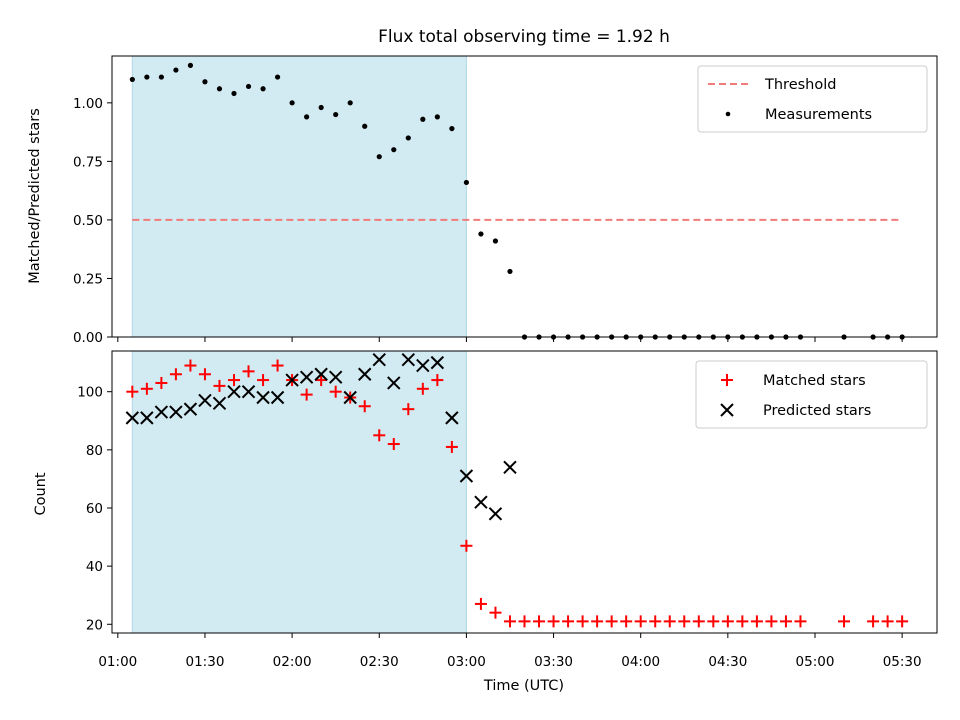 This screenshot has width=960, height=720. What do you see at coordinates (523, 686) in the screenshot?
I see `x-axis-title: Time (UTC)` at bounding box center [523, 686].